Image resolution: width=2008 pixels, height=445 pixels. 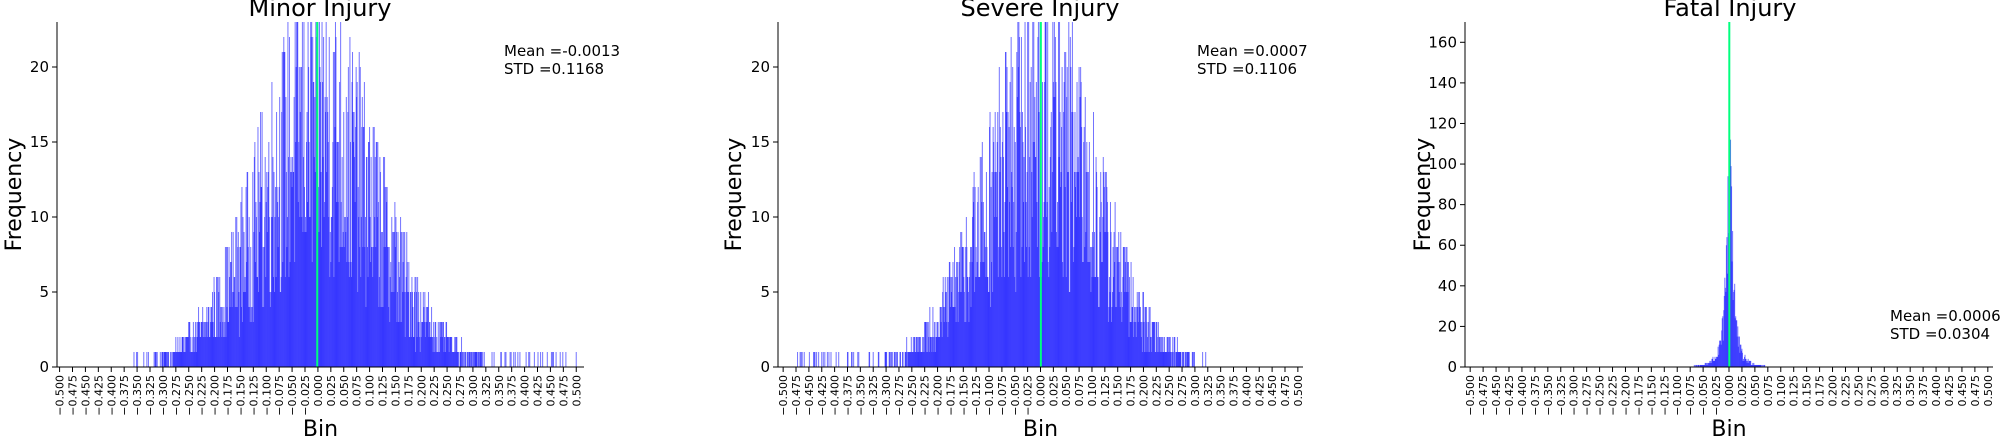 I want to click on y-tick-label: 160, so click(x=1442, y=42).